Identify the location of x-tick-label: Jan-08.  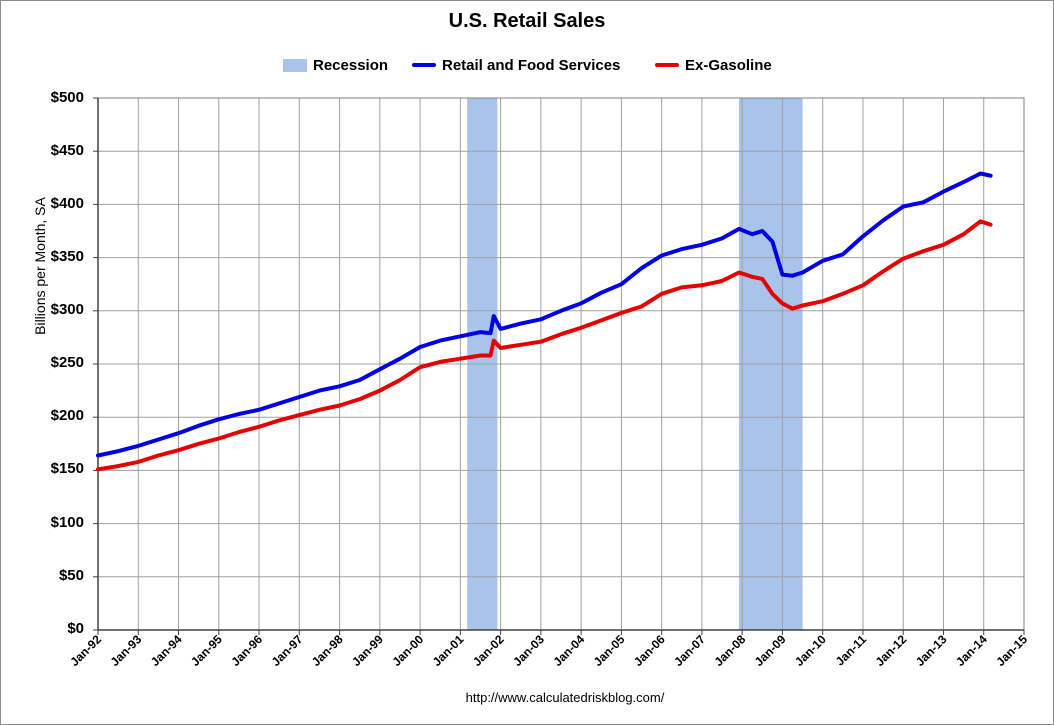
(730, 650).